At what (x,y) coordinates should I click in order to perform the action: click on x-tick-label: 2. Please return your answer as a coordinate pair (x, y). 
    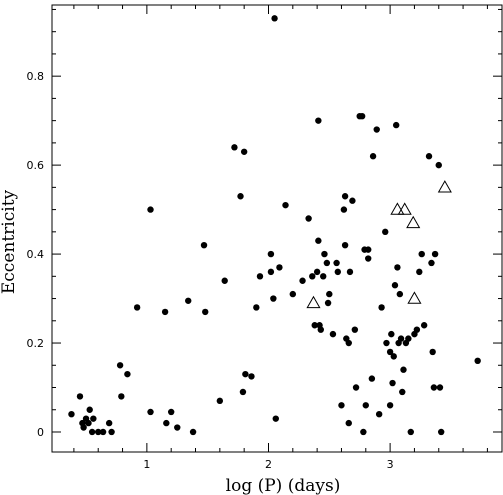
    Looking at the image, I should click on (268, 464).